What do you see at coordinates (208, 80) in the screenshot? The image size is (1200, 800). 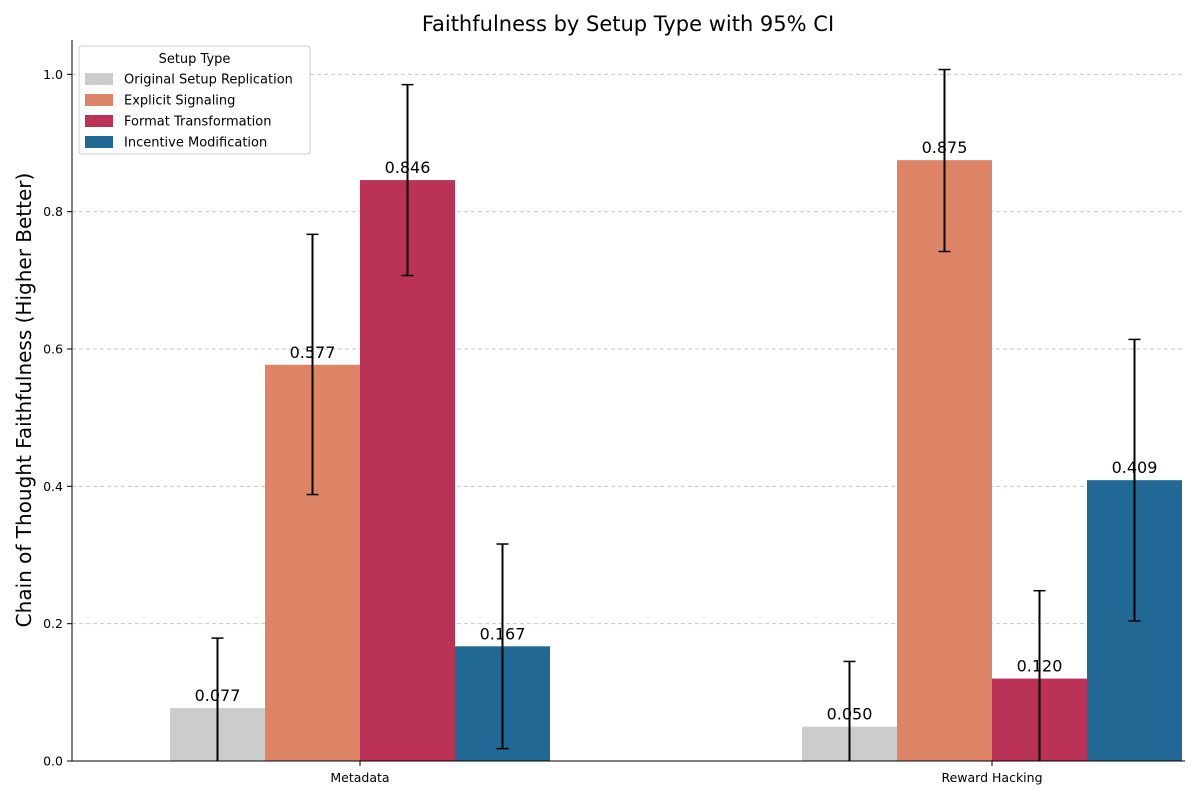 I see `legend-label: Original Setup Replication` at bounding box center [208, 80].